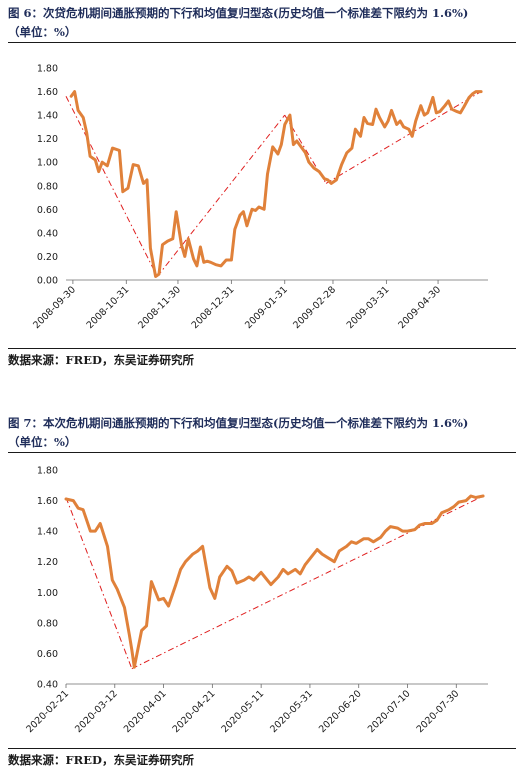 Image resolution: width=522 pixels, height=777 pixels. What do you see at coordinates (368, 307) in the screenshot?
I see `x-tick-label: 2009-03-31` at bounding box center [368, 307].